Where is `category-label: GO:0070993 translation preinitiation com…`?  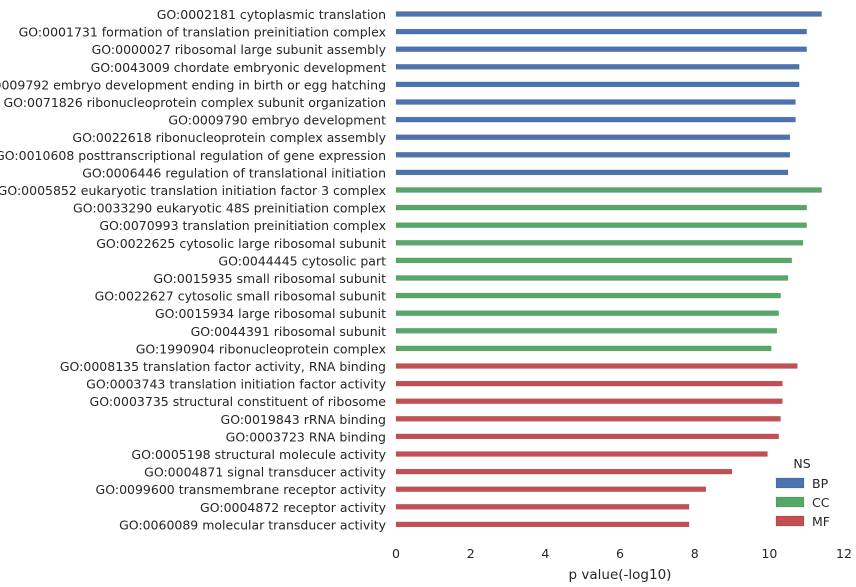
category-label: GO:0070993 translation preinitiation com… is located at coordinates (242, 225).